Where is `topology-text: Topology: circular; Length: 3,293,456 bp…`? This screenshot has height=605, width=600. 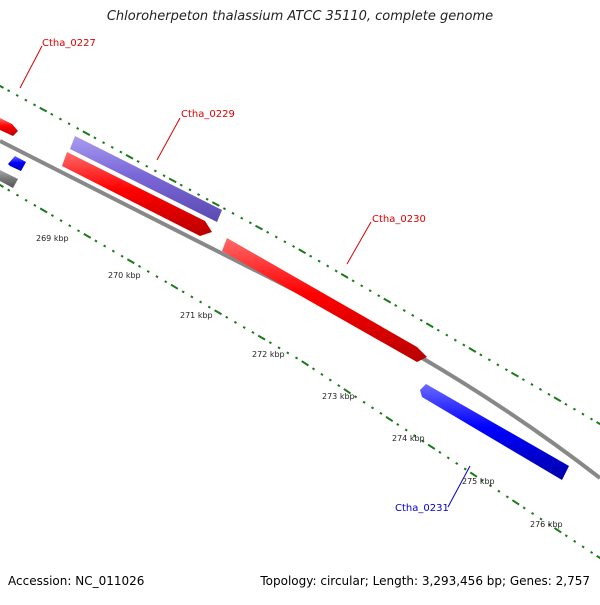 topology-text: Topology: circular; Length: 3,293,456 bp… is located at coordinates (425, 581).